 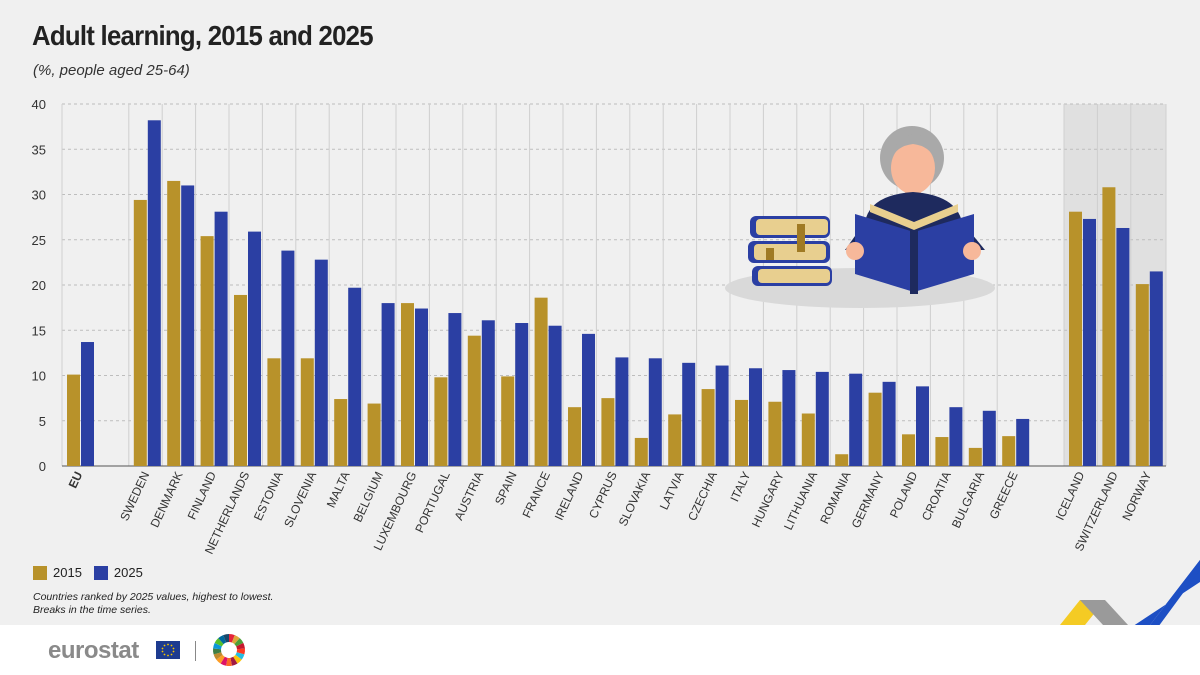 What do you see at coordinates (203, 35) in the screenshot?
I see `chart-title: Adult learning, 2015 and 2025` at bounding box center [203, 35].